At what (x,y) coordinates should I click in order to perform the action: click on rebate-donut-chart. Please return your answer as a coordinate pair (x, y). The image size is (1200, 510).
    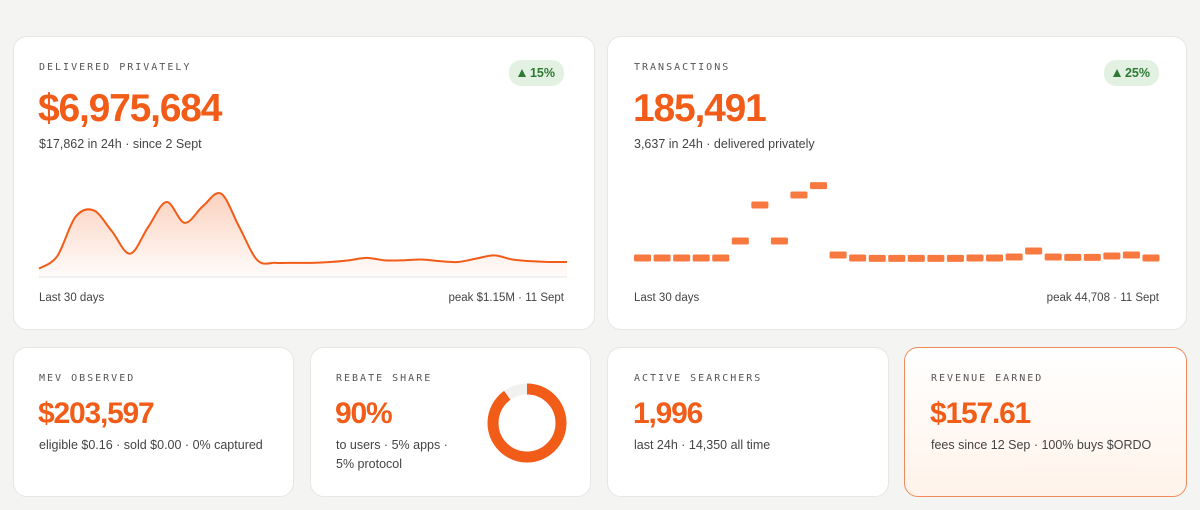
    Looking at the image, I should click on (527, 423).